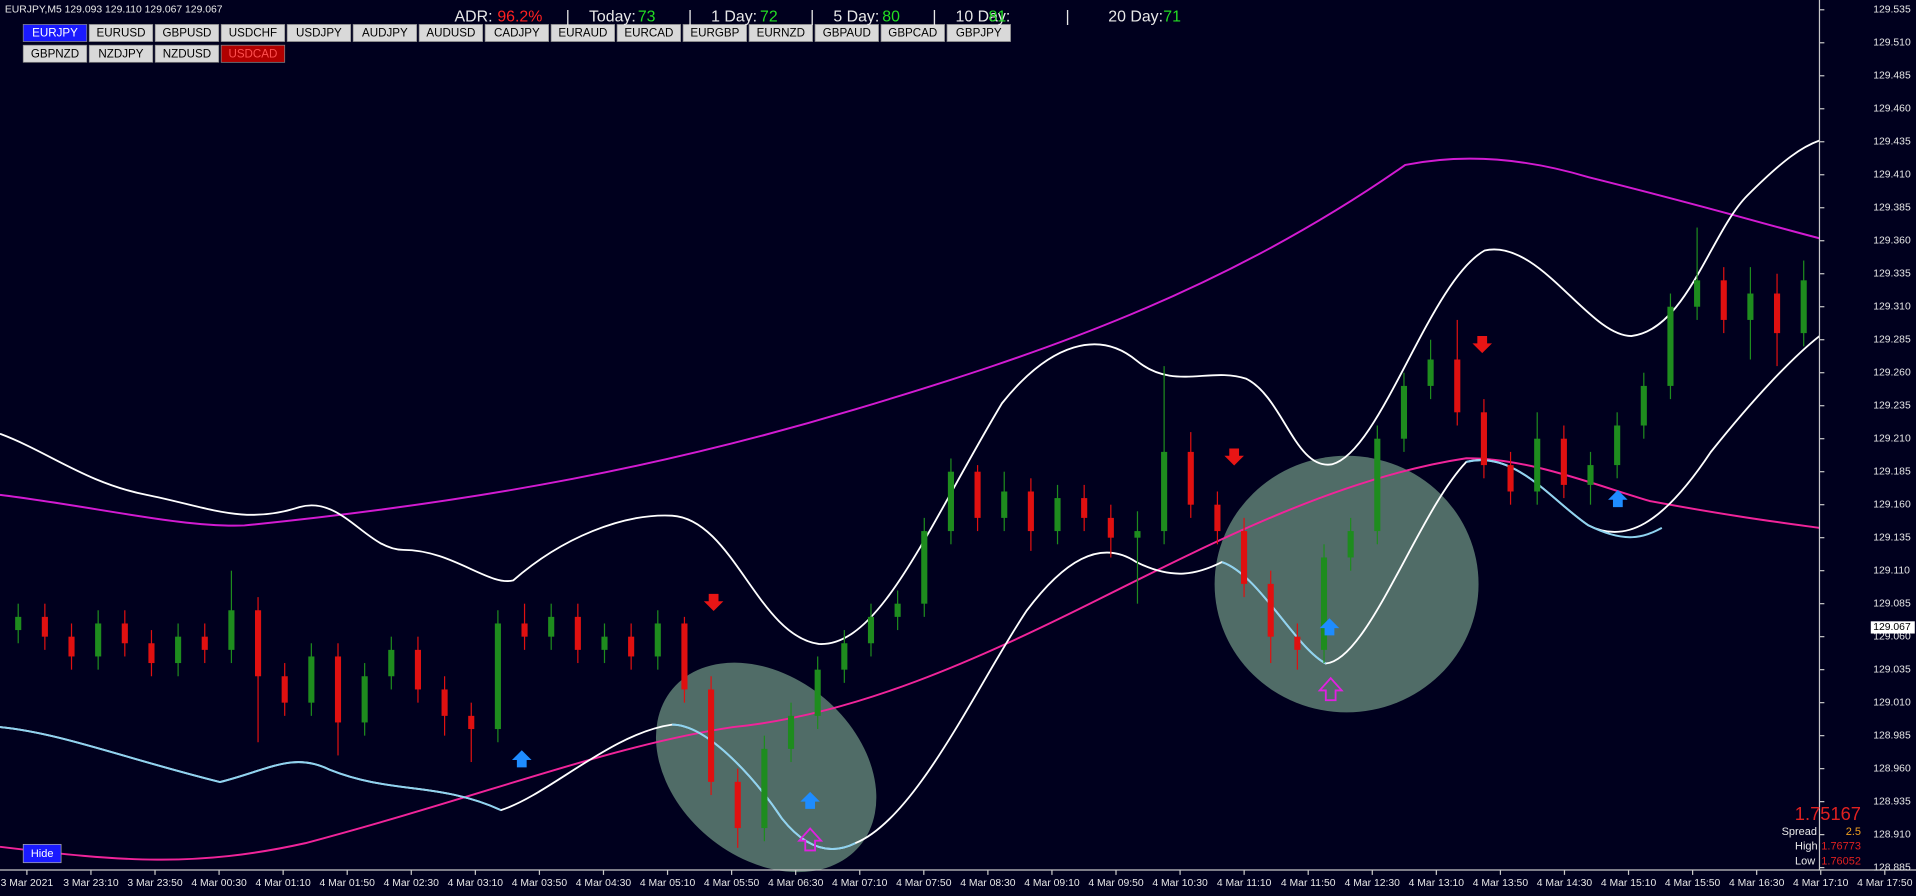  I want to click on hide-label: Hide, so click(42, 854).